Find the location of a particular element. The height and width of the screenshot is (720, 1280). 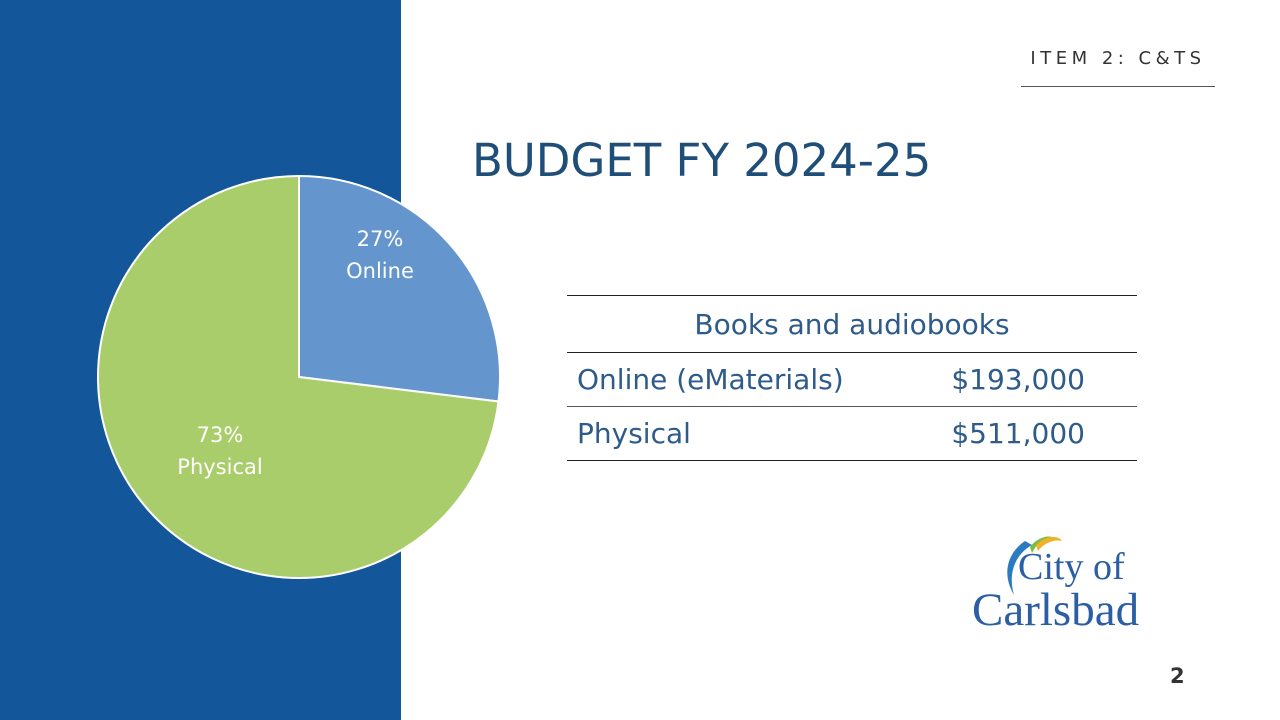

item-tag-underline is located at coordinates (1118, 86).